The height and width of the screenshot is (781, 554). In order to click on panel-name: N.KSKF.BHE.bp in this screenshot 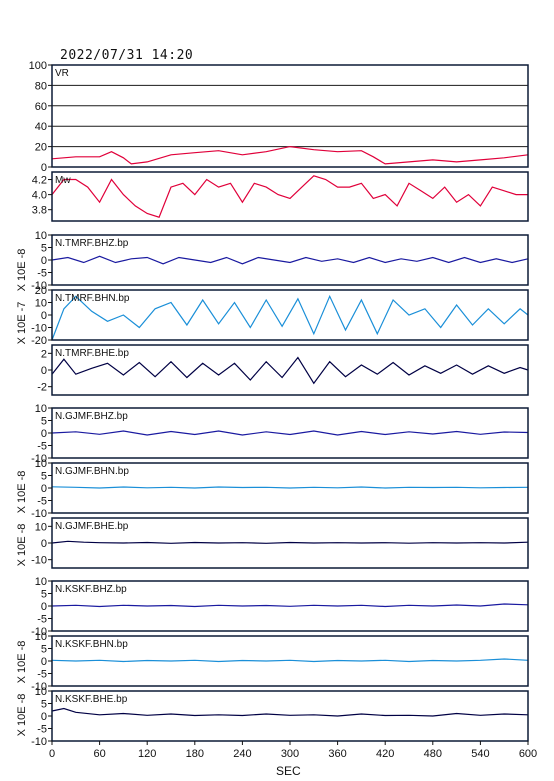, I will do `click(91, 699)`.